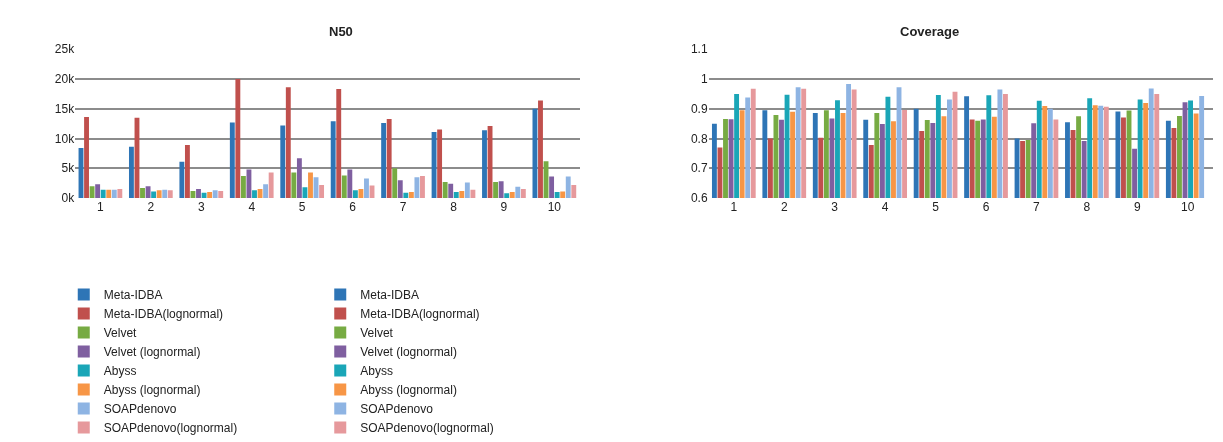  Describe the element at coordinates (65, 79) in the screenshot. I see `y-tick-label: 20k` at that location.